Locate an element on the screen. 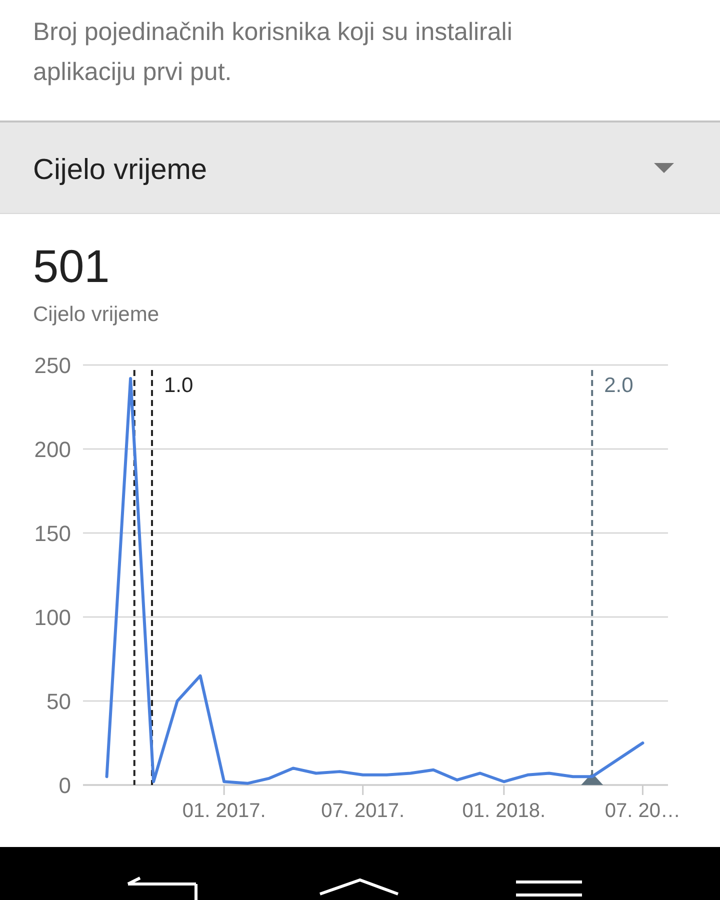 This screenshot has width=720, height=900. chart-title: Broj pojedinačnih korisnika koji su instalirali aplikaciju prvi put. is located at coordinates (272, 52).